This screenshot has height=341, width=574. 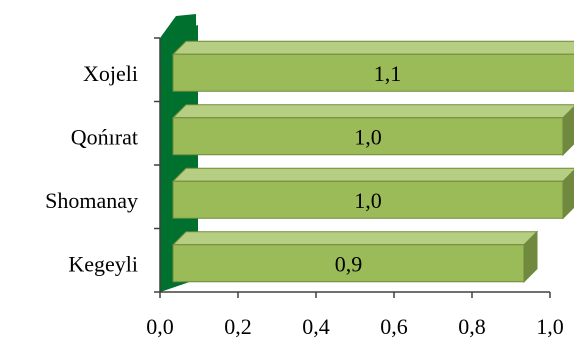 I want to click on data-label: 0,9, so click(x=349, y=263).